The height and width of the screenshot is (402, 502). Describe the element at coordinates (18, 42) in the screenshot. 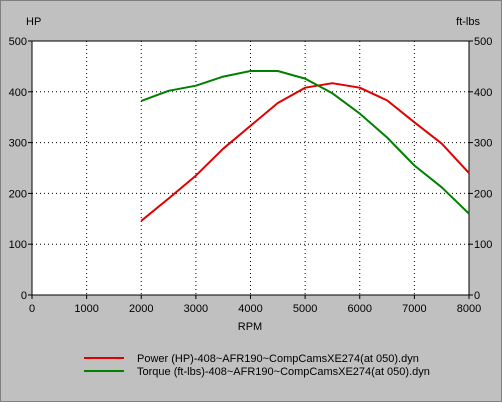

I see `y-tick-label-left-500: 500` at that location.